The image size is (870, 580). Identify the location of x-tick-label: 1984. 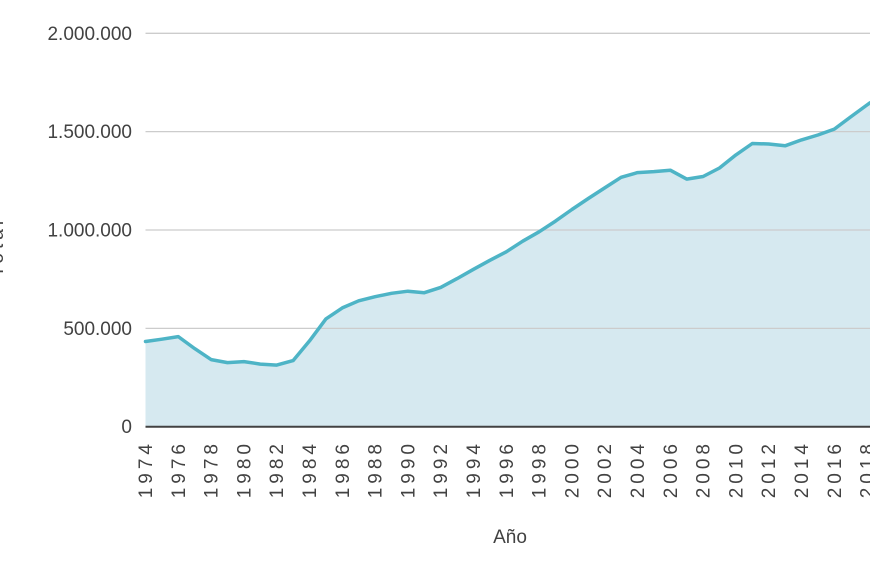
(310, 469).